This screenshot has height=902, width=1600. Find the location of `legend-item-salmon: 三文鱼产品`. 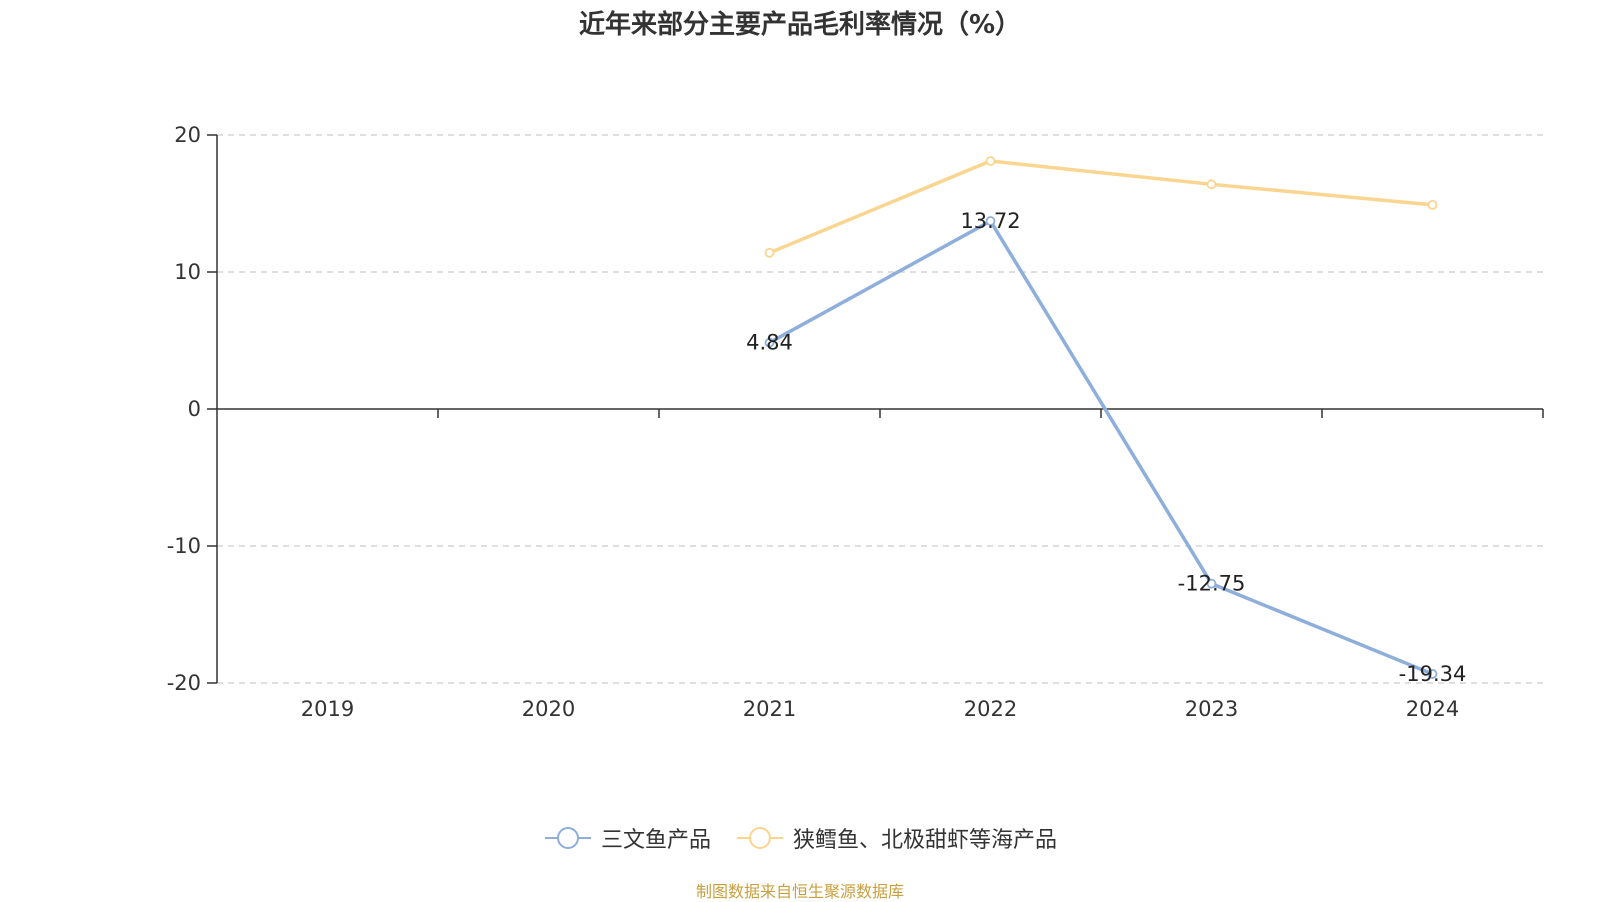

legend-item-salmon: 三文鱼产品 is located at coordinates (627, 838).